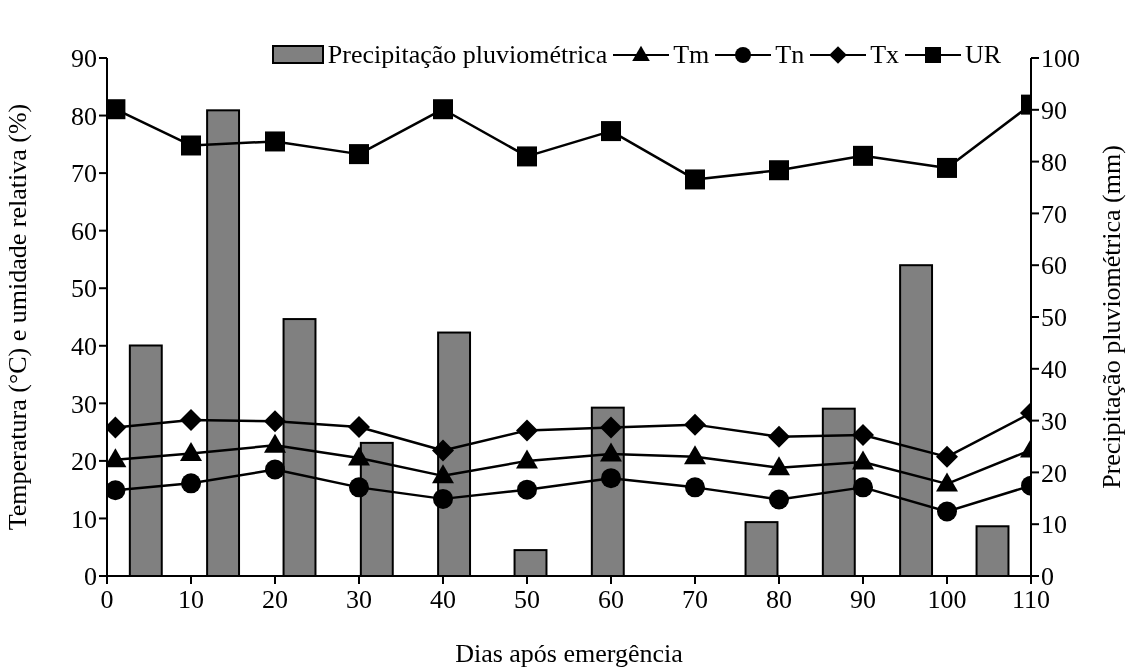 Image resolution: width=1129 pixels, height=672 pixels. I want to click on legend-label: Tn, so click(790, 55).